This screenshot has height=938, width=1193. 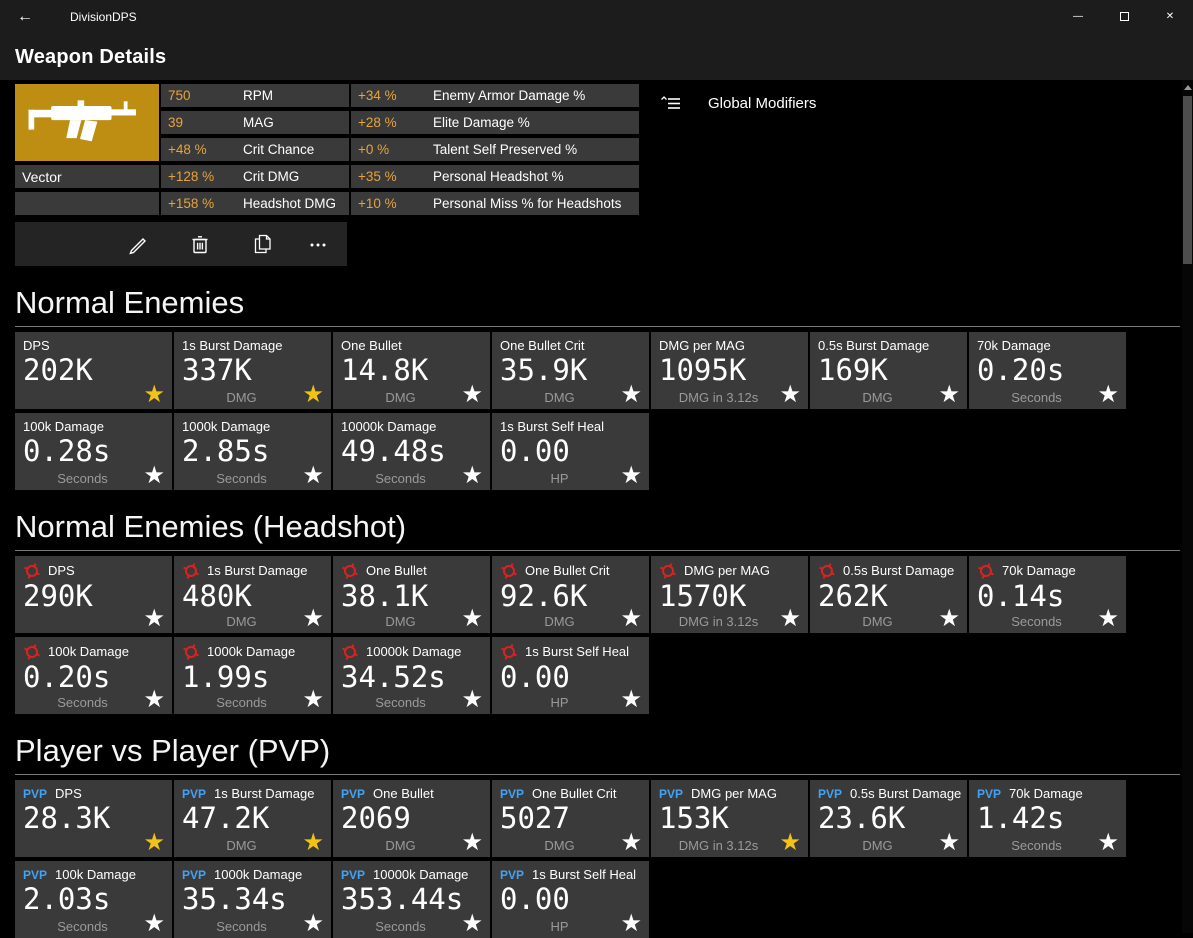 What do you see at coordinates (93, 594) in the screenshot?
I see `stat-card-dps: DPS 290K ★` at bounding box center [93, 594].